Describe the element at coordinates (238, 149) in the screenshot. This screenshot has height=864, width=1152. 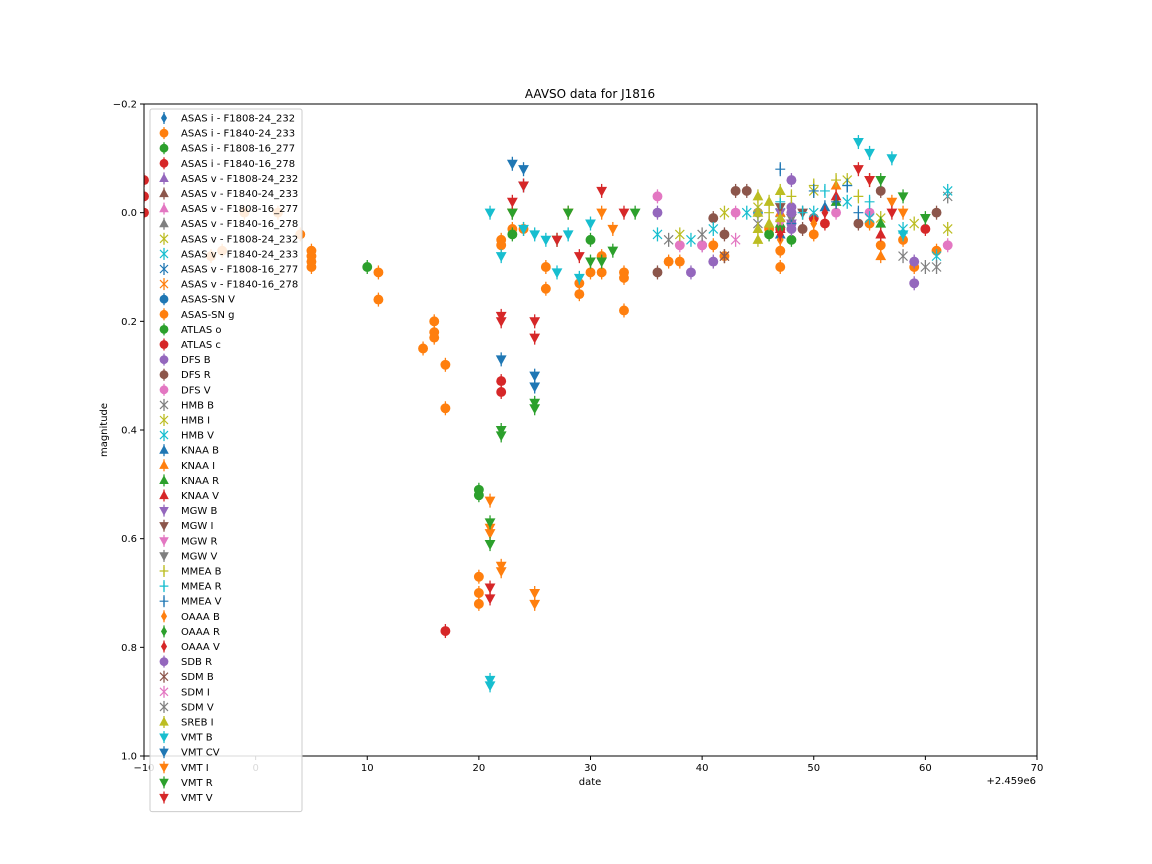
I see `legend-label: ASAS i - F1808-16_277` at that location.